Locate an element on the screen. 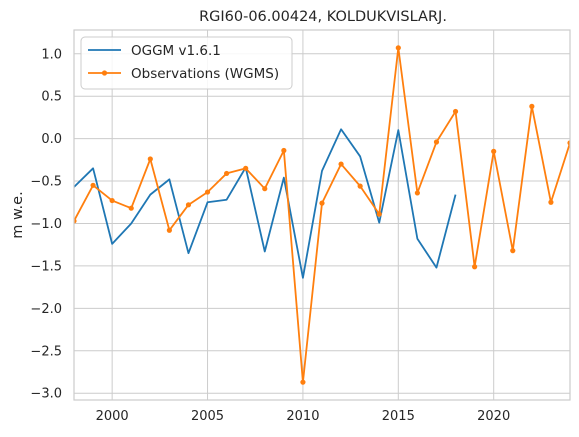 This screenshot has width=579, height=437. x-tick-label: 2000 is located at coordinates (112, 416).